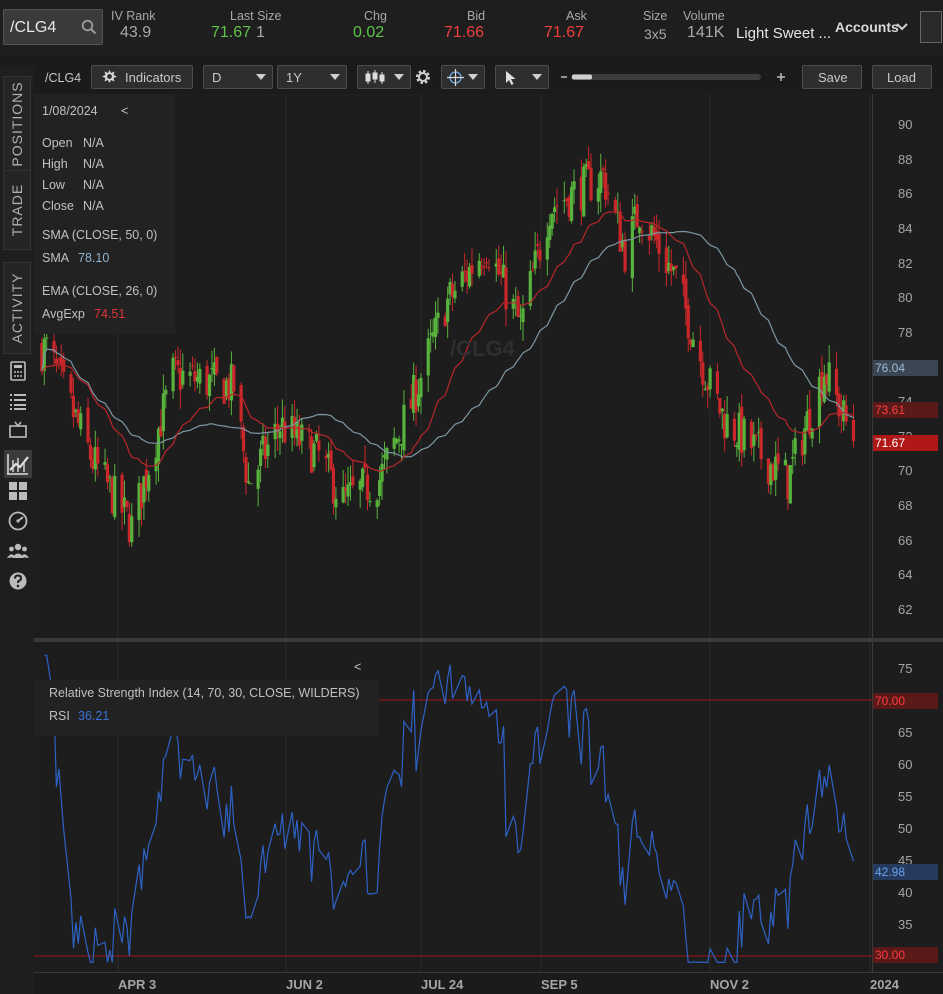  What do you see at coordinates (423, 77) in the screenshot?
I see `gear-icon` at bounding box center [423, 77].